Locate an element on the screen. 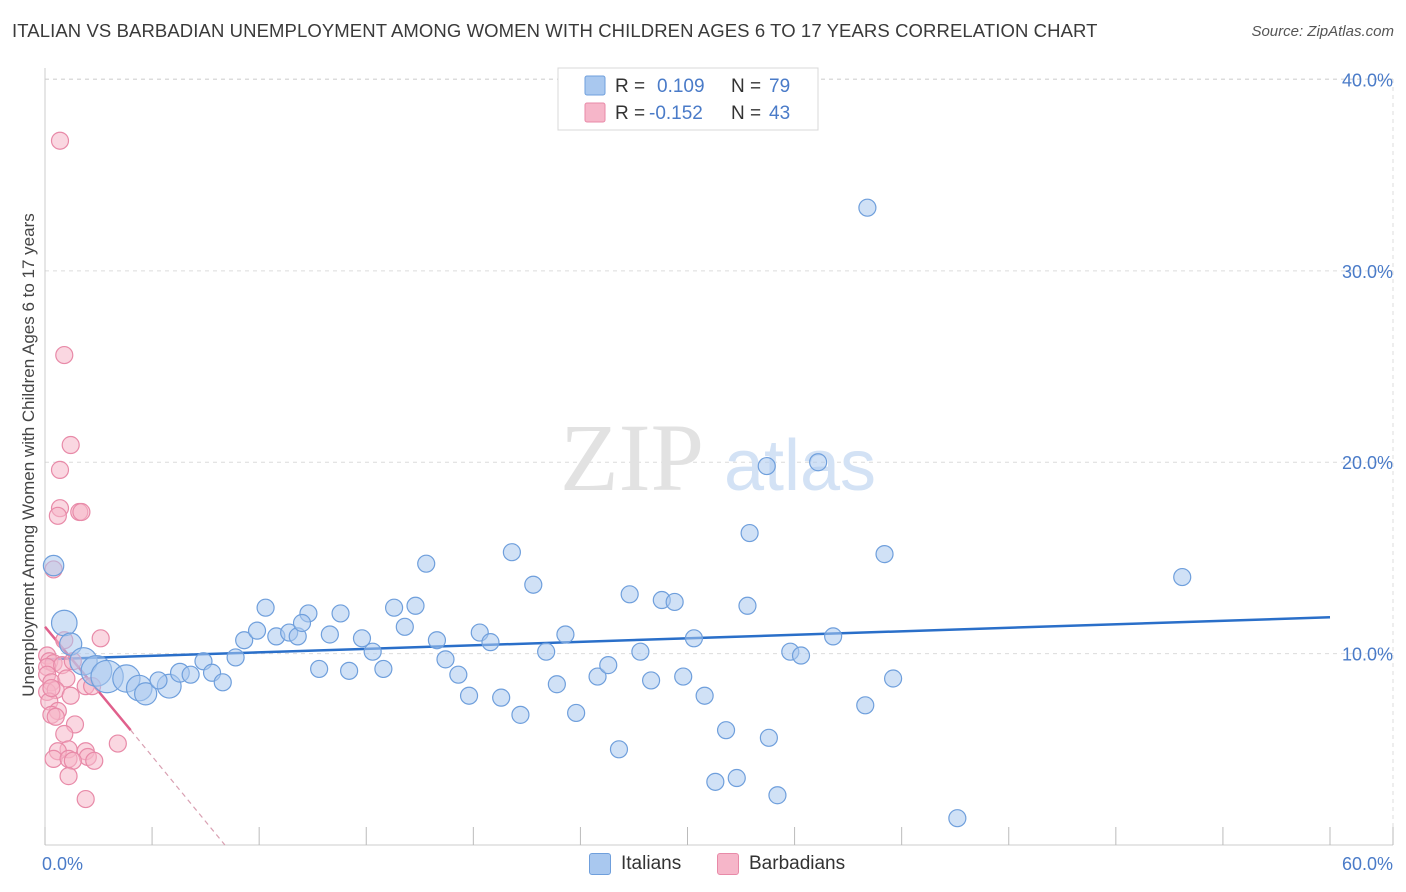 Image resolution: width=1406 pixels, height=892 pixels. barbadians-trend-extension is located at coordinates (178, 787).